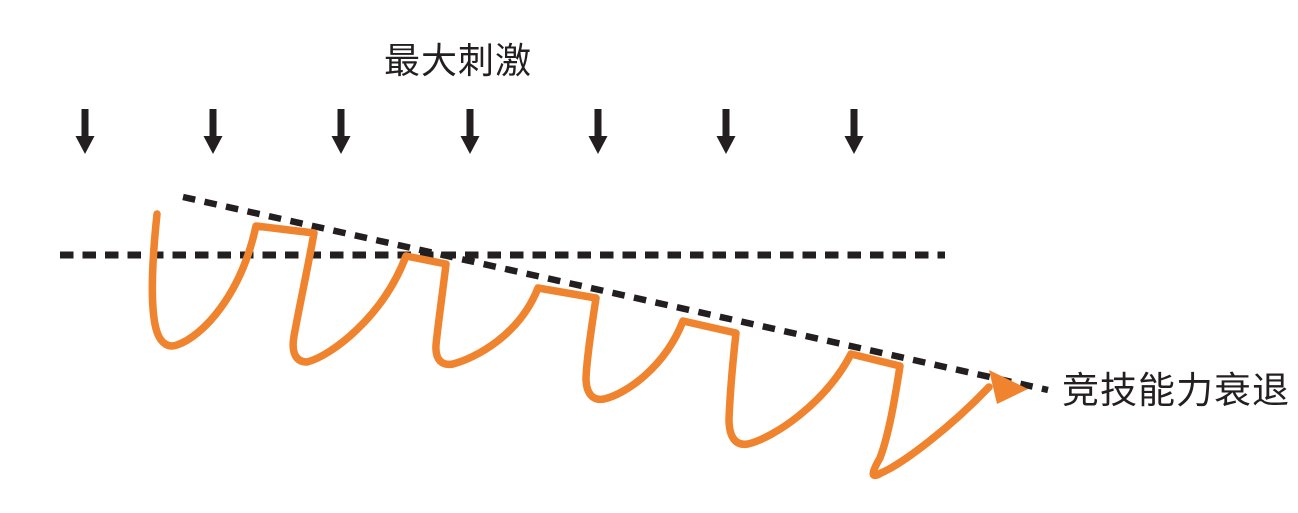 The width and height of the screenshot is (1298, 513). I want to click on decline-label: 竞技能力衰退, so click(1176, 390).